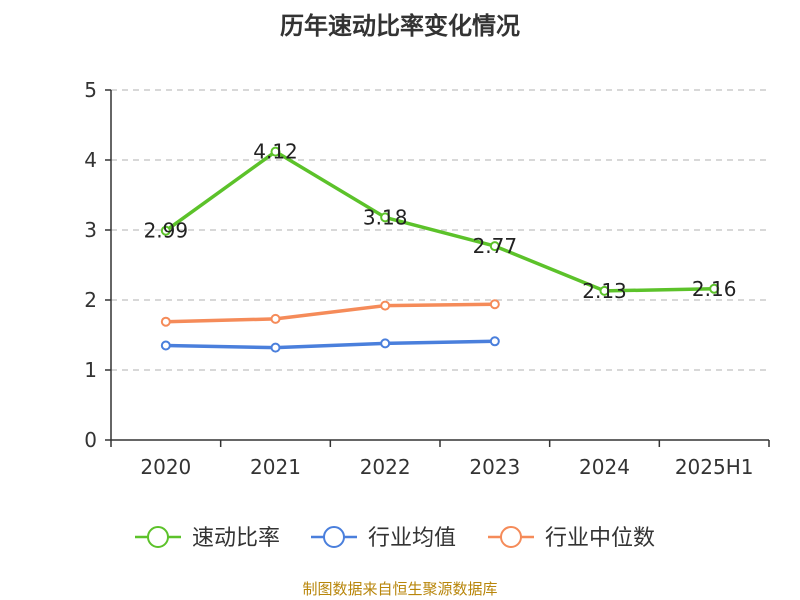 The width and height of the screenshot is (800, 600). Describe the element at coordinates (385, 467) in the screenshot. I see `x-tick-label: 2022` at that location.